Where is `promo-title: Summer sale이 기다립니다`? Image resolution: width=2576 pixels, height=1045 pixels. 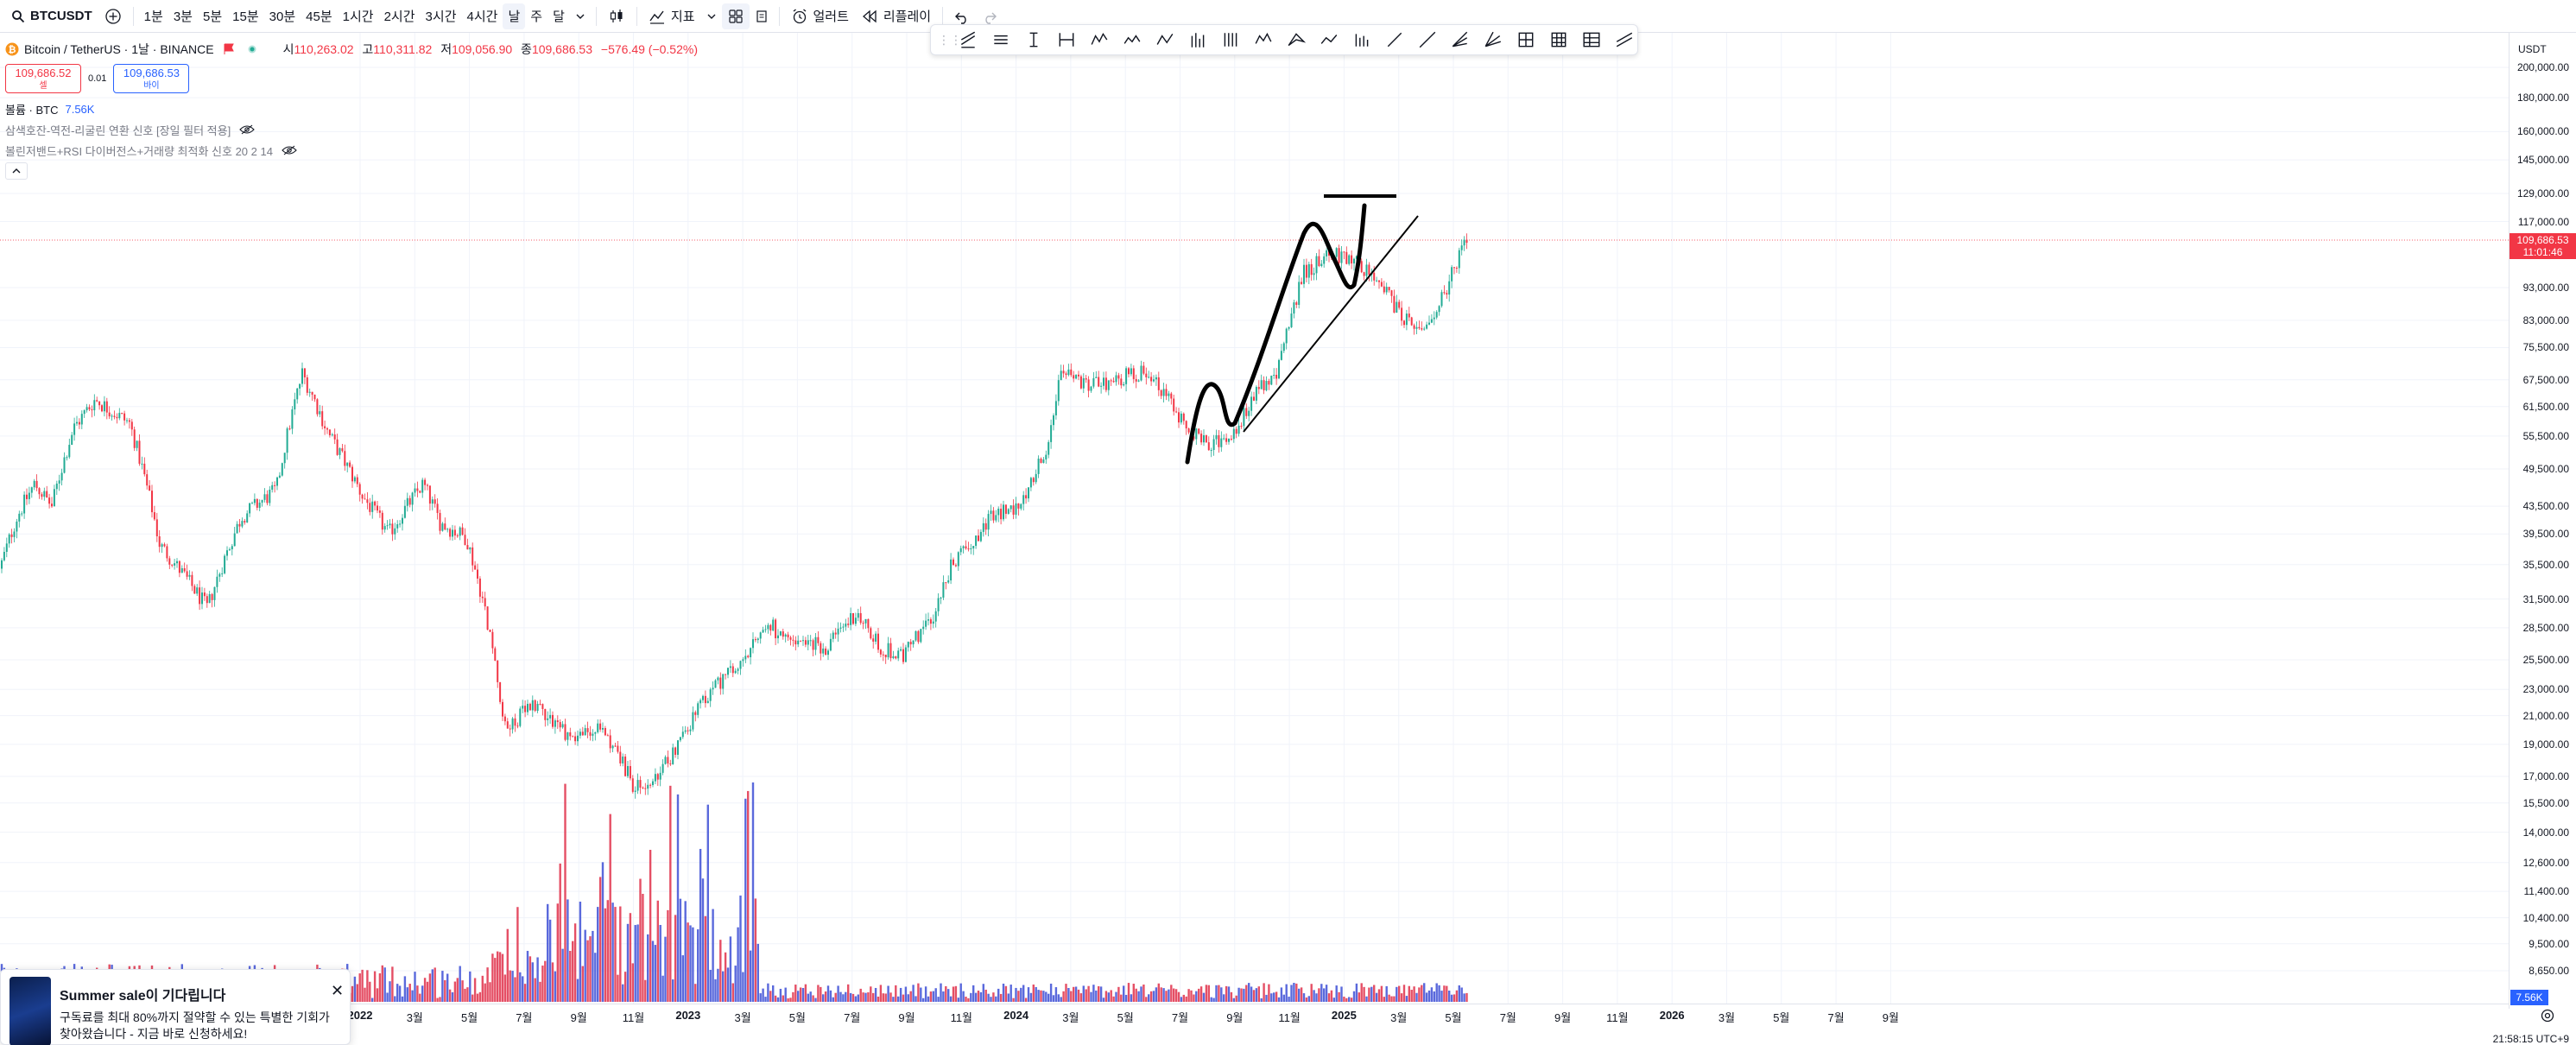
promo-title: Summer sale이 기다립니다 is located at coordinates (143, 996).